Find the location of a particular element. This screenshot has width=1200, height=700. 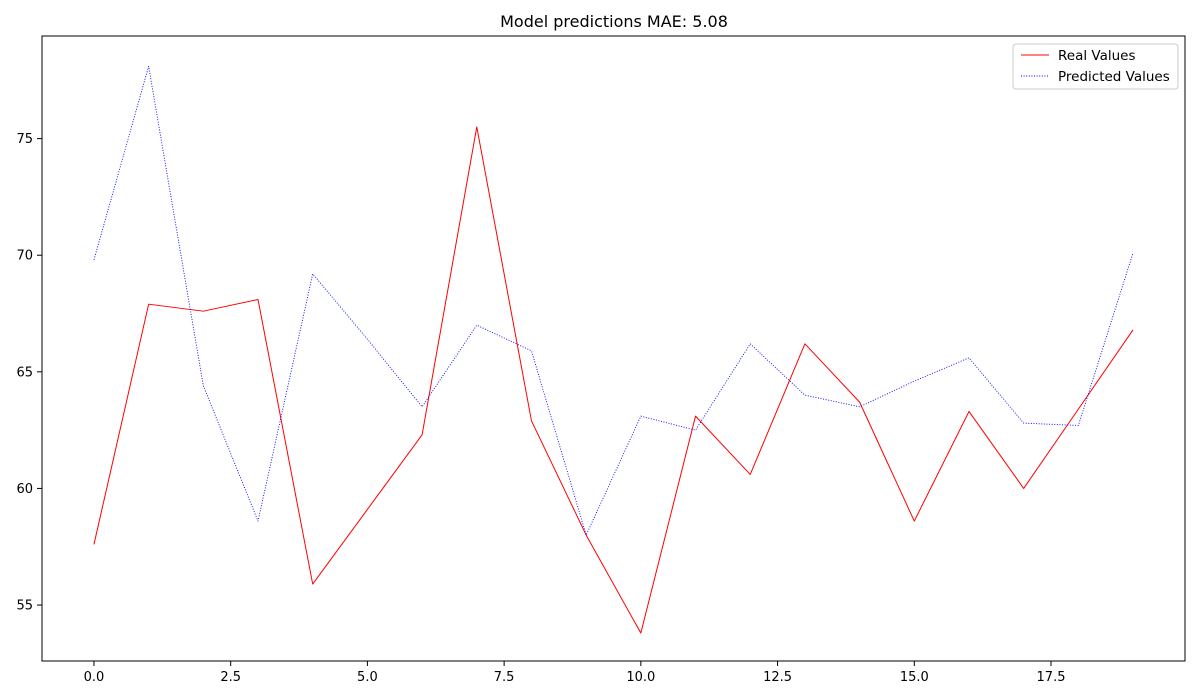

y-tick-label: 55 is located at coordinates (24, 606).